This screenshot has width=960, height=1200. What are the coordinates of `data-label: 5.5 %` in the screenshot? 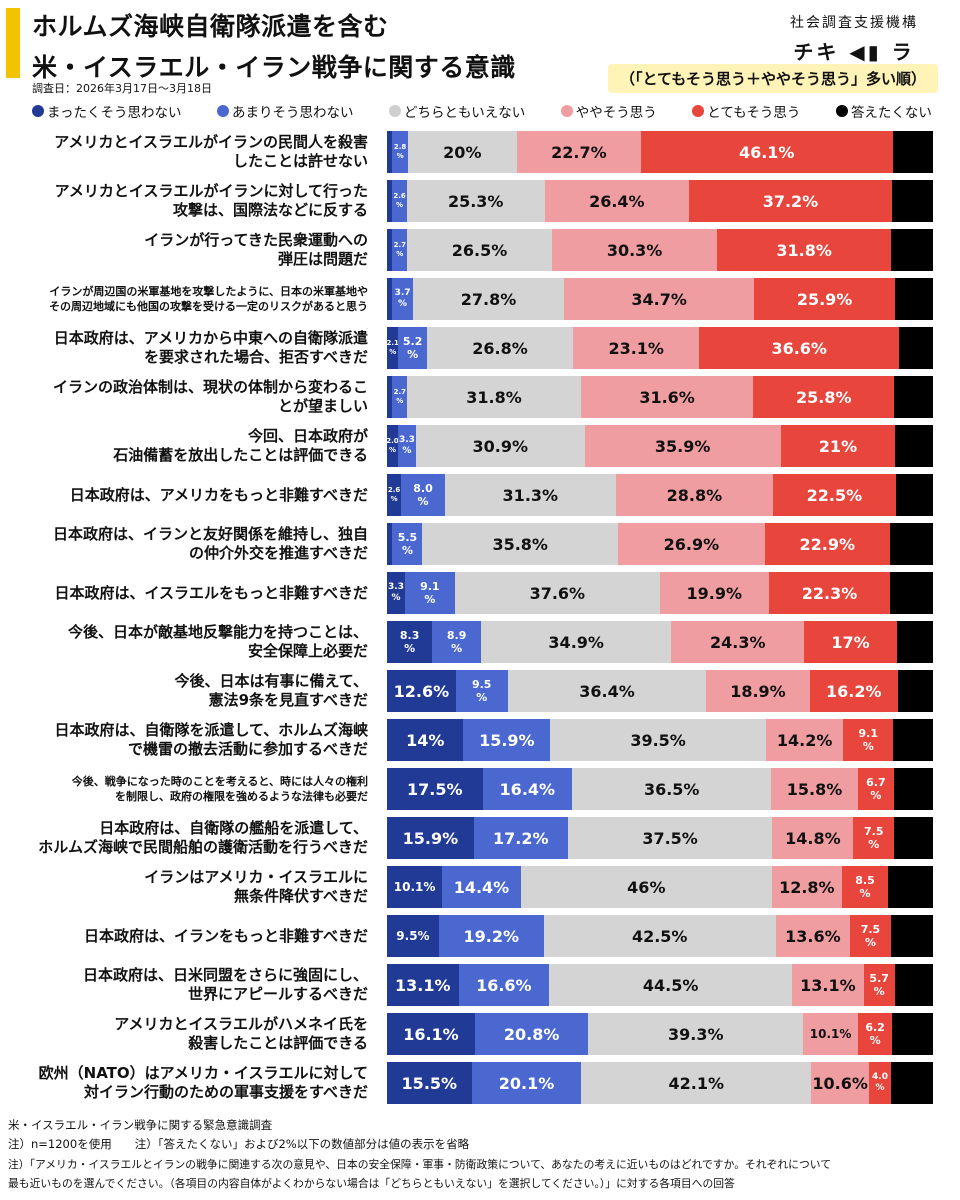 It's located at (407, 544).